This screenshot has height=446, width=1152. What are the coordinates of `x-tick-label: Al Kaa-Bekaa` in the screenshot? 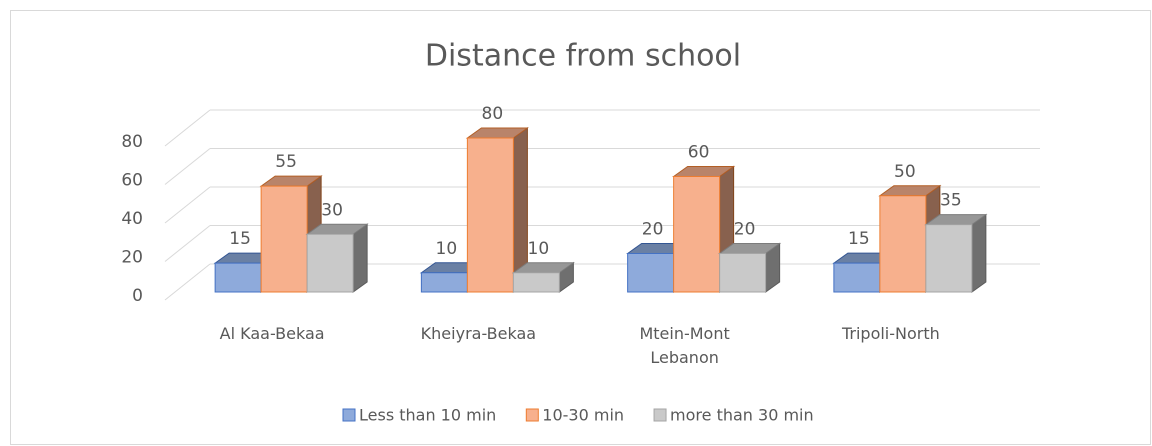 It's located at (272, 333).